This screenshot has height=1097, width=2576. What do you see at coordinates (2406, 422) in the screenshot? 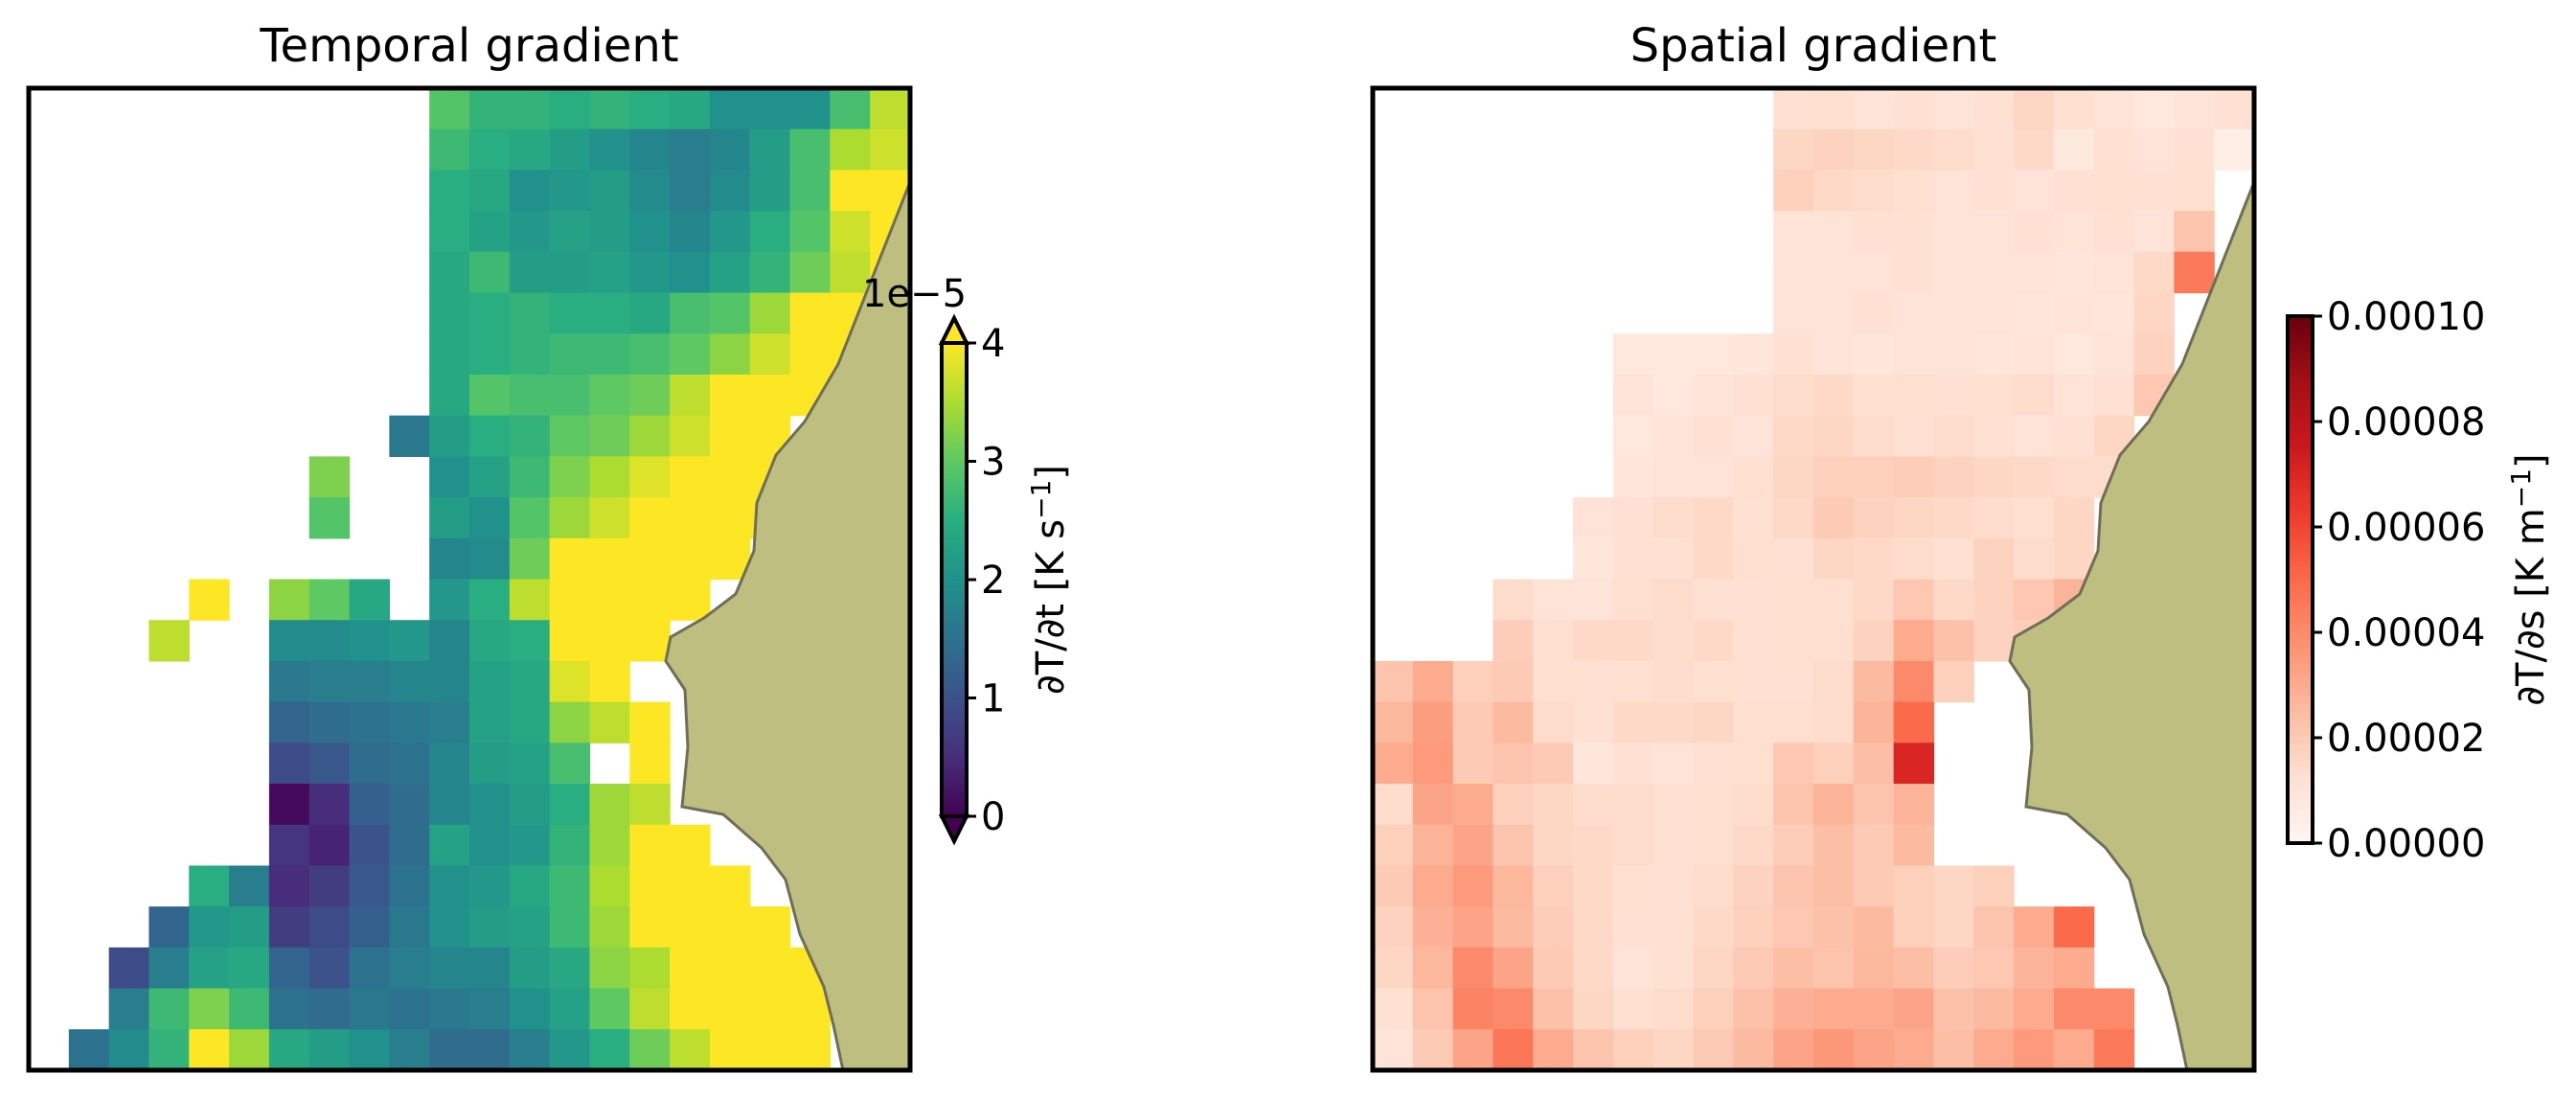
I see `colorbar-tick-label: 0.00008` at bounding box center [2406, 422].